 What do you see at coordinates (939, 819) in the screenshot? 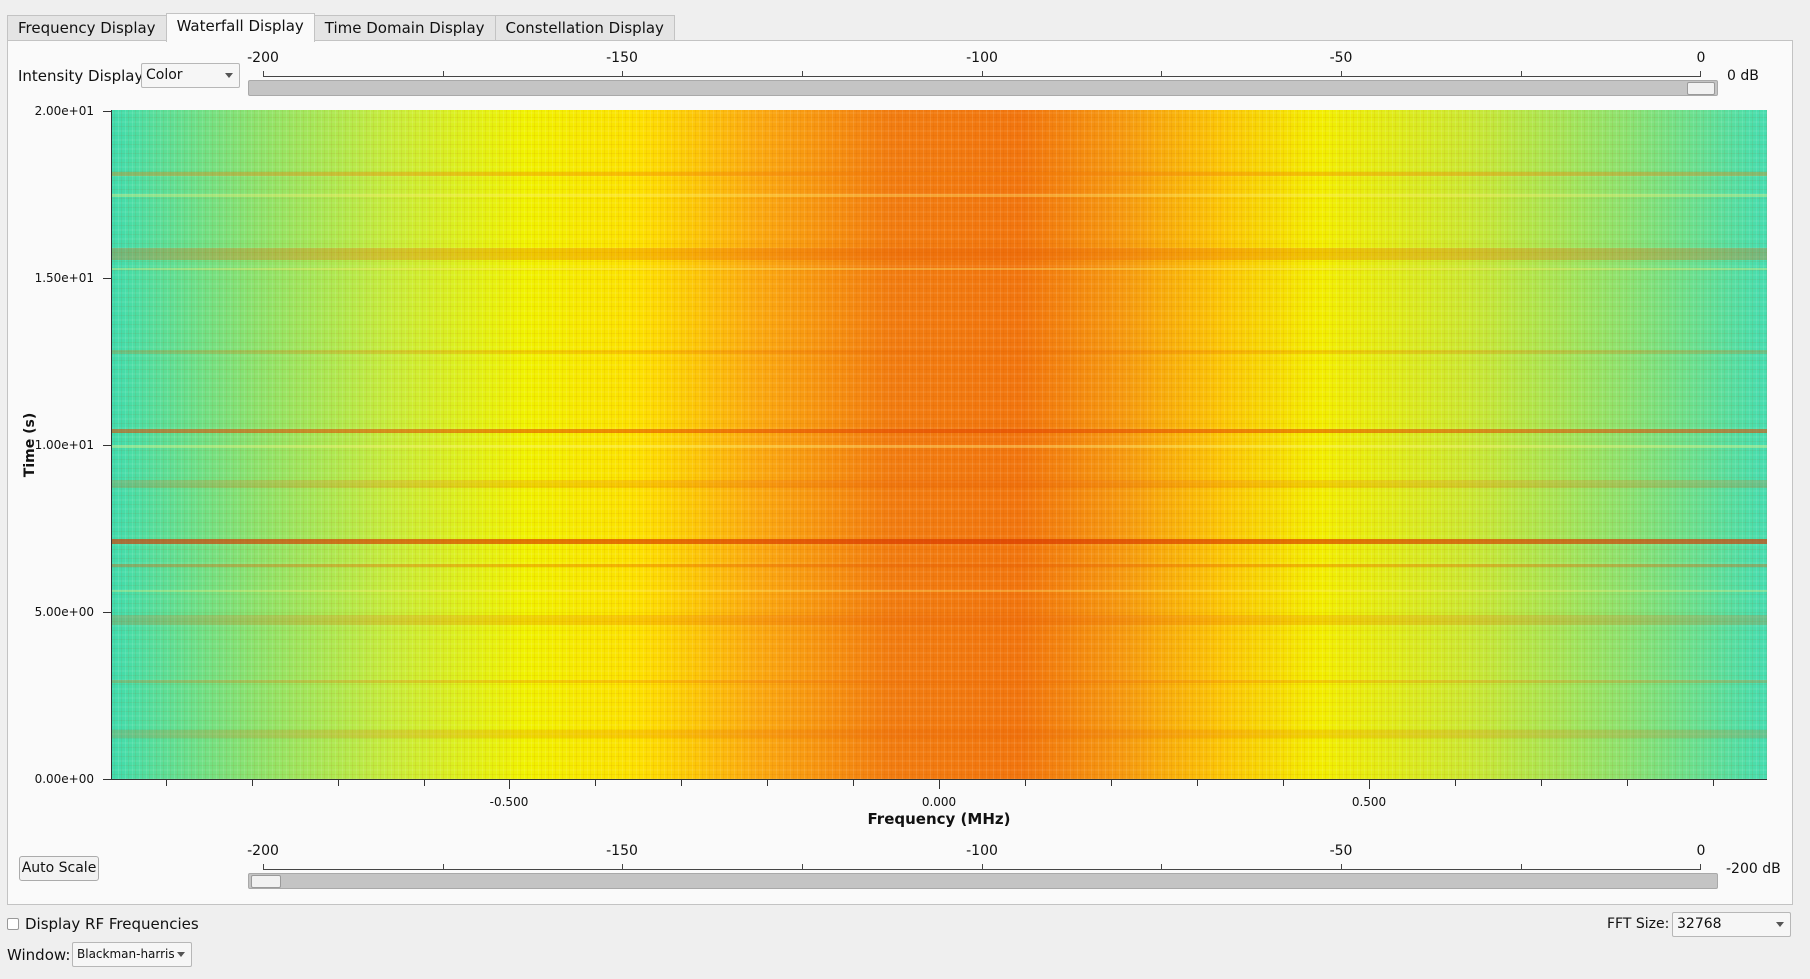
I see `x-axis-title: Frequency (MHz)` at bounding box center [939, 819].